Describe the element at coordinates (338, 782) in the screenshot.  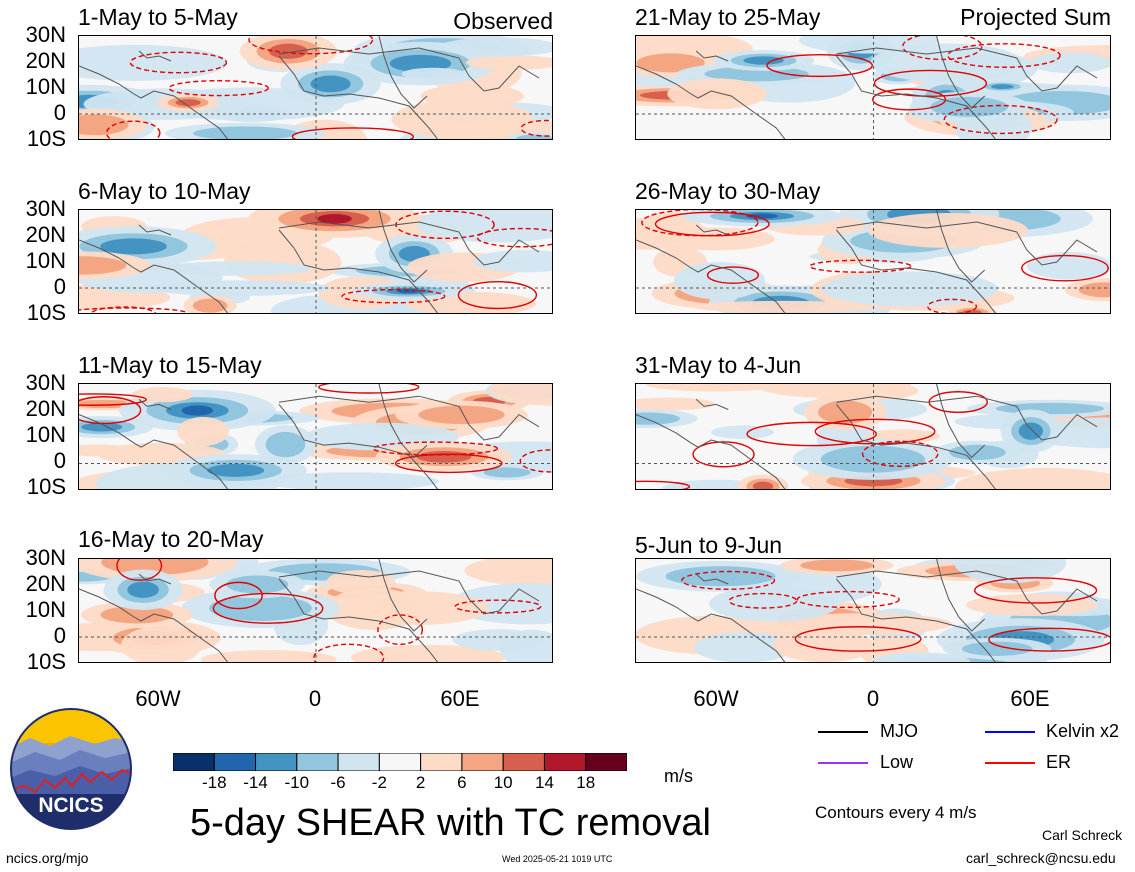
I see `colorbar-tick-label: -6` at that location.